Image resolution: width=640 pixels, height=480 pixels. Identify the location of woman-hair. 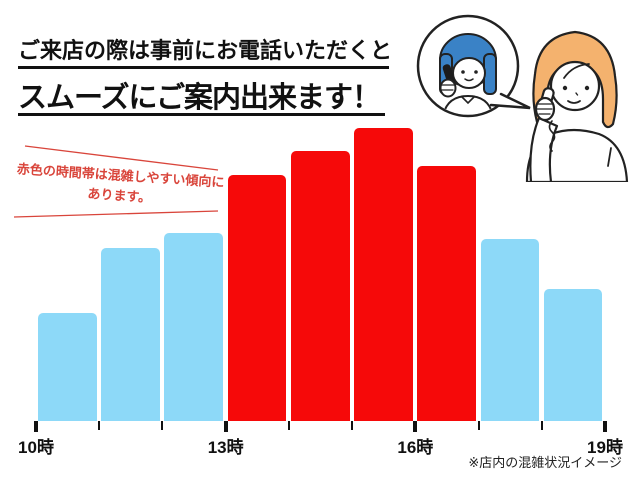
(575, 79).